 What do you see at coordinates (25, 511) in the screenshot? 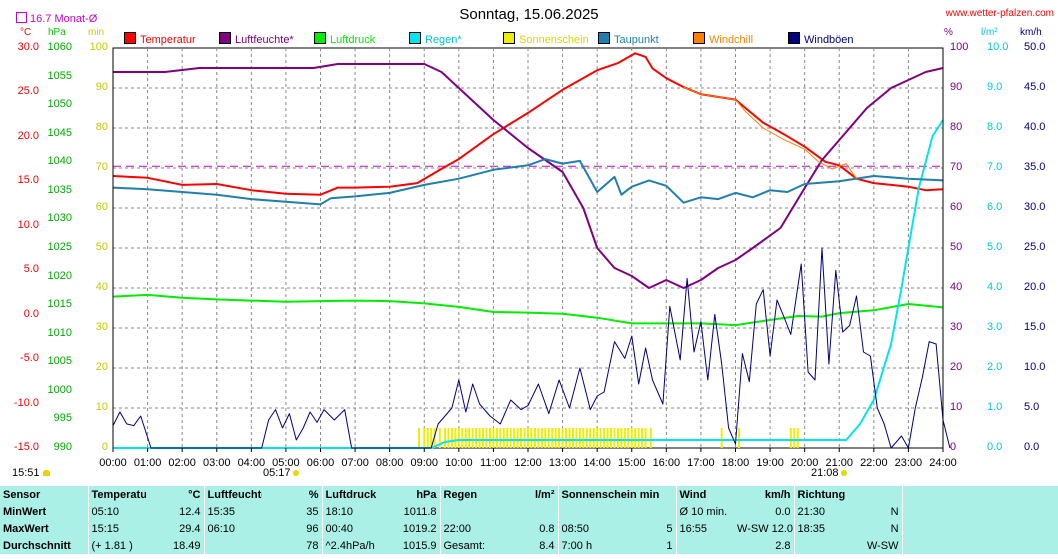
I see `stats-row-label: MinWert` at bounding box center [25, 511].